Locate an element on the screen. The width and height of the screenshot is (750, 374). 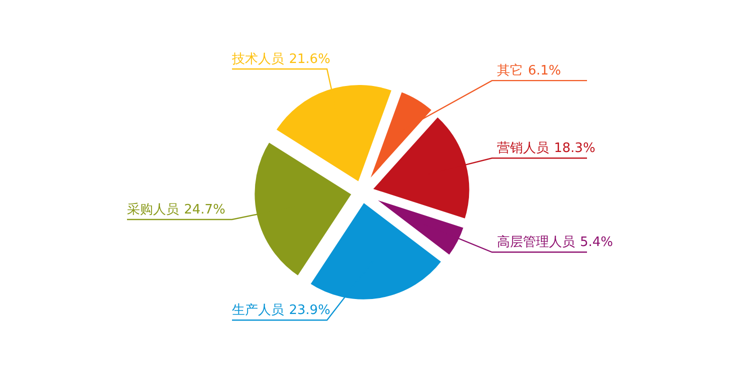
slice-label: 高层管理人员 is located at coordinates (536, 242).